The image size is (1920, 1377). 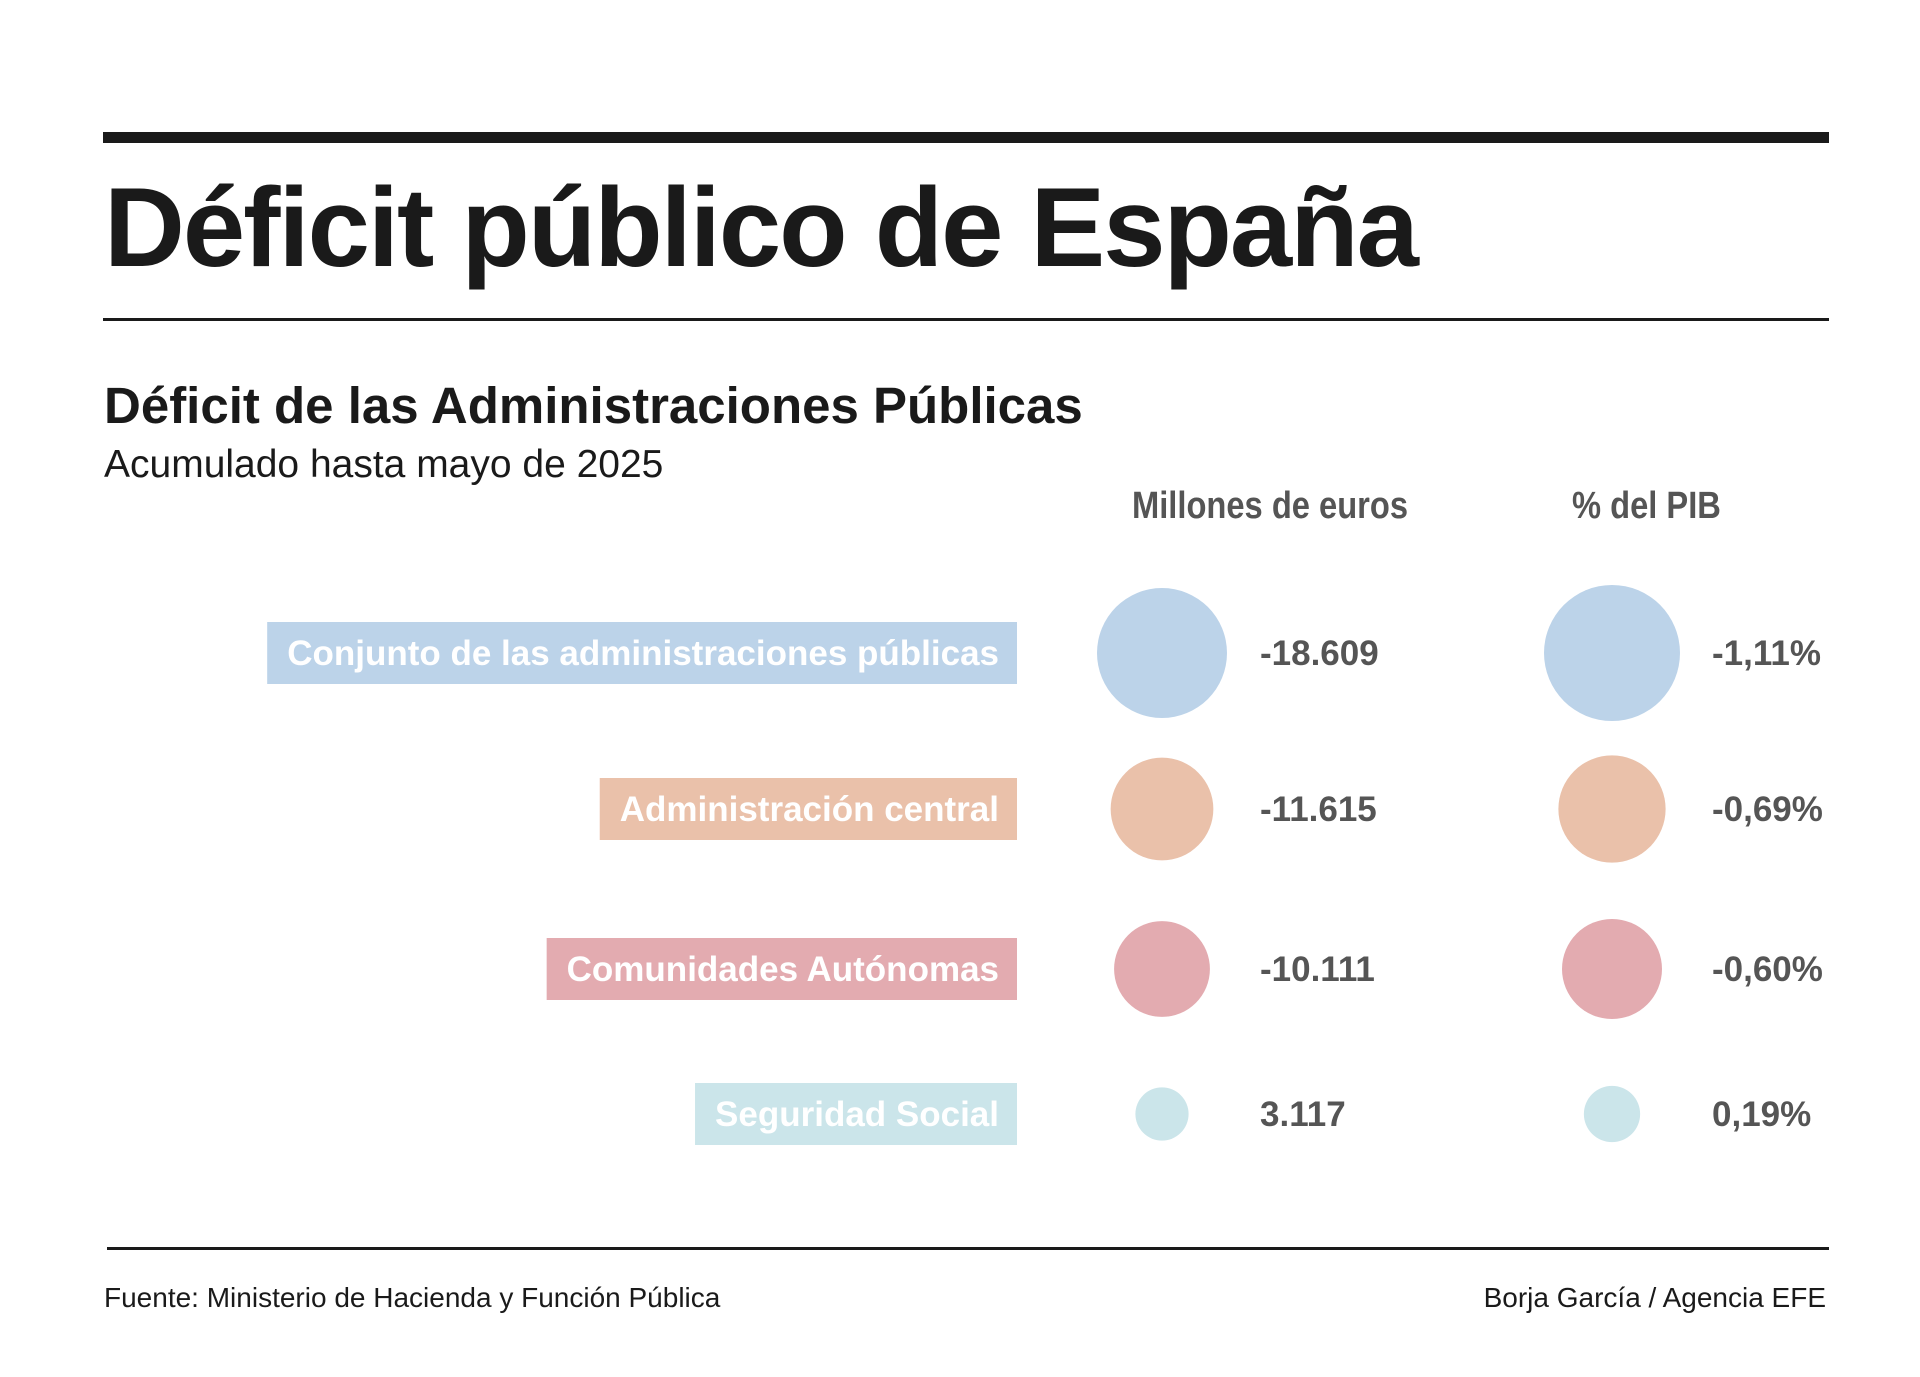 I want to click on page-title: Déficit público de España, so click(x=761, y=227).